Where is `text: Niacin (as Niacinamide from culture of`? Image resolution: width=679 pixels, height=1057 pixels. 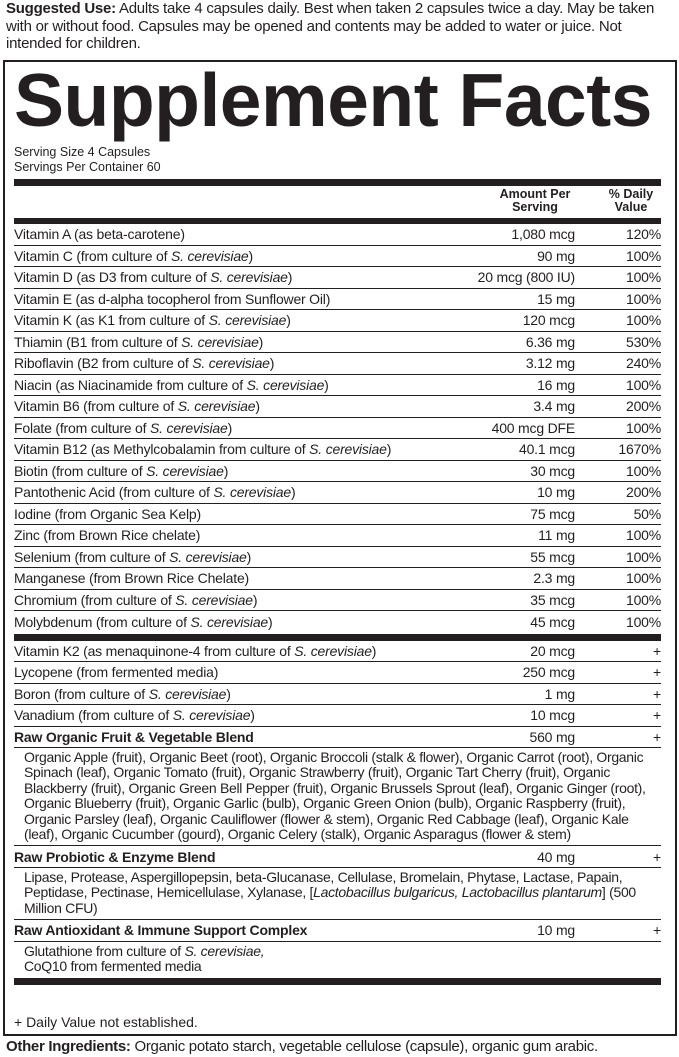
text: Niacin (as Niacinamide from culture of is located at coordinates (130, 384).